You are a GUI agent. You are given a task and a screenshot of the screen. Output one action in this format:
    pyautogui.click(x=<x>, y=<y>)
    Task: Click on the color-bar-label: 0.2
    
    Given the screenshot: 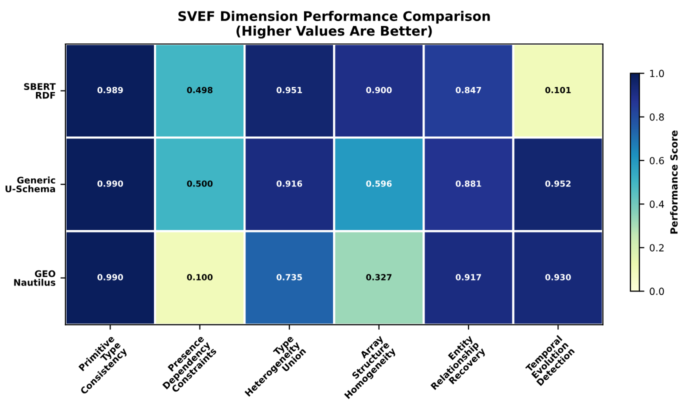 What is the action you would take?
    pyautogui.click(x=657, y=248)
    